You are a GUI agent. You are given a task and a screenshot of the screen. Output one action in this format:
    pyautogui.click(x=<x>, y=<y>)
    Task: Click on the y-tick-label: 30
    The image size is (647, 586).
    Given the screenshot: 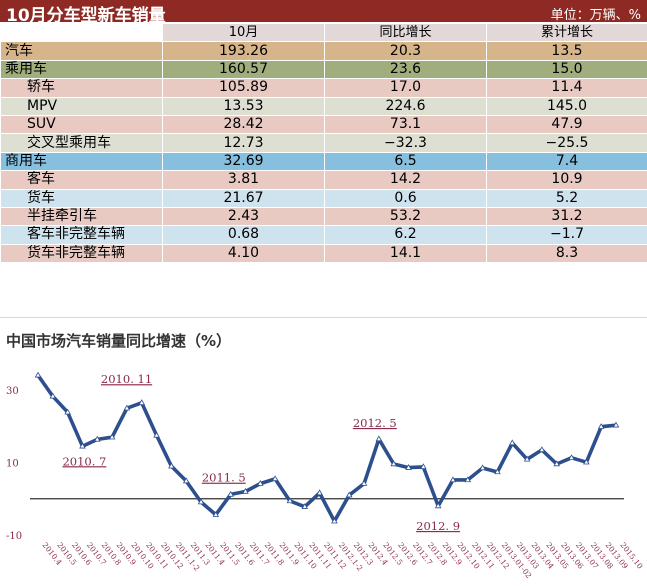 What is the action you would take?
    pyautogui.click(x=12, y=391)
    